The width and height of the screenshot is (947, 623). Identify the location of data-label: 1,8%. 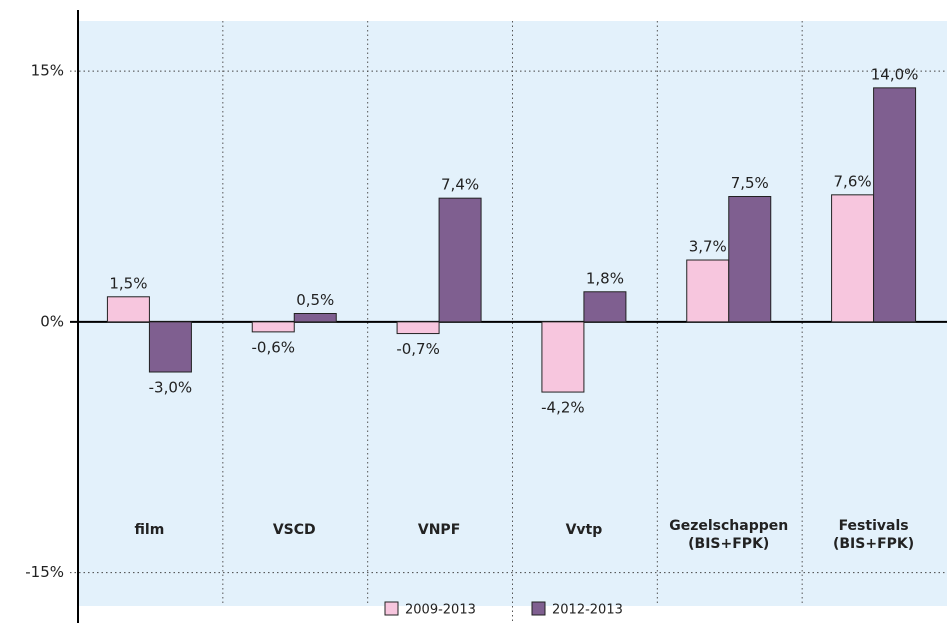
(605, 278).